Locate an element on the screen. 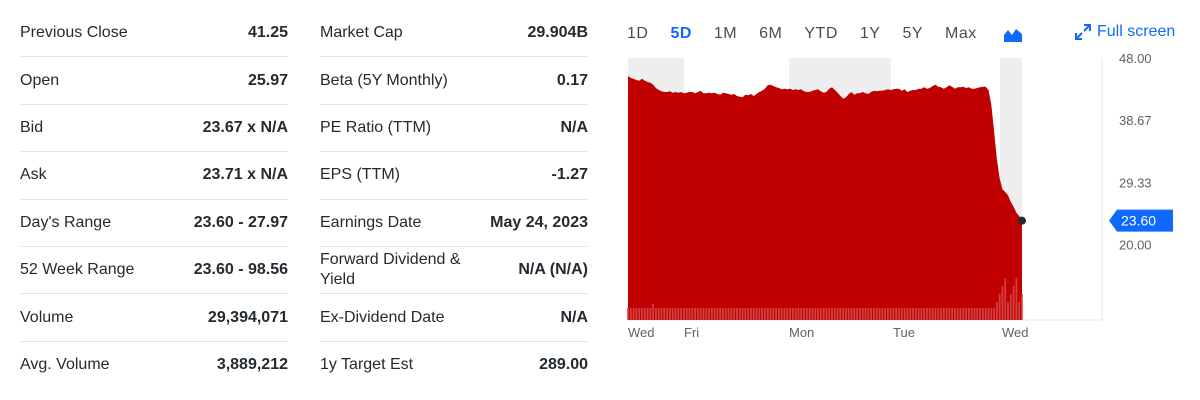 The width and height of the screenshot is (1200, 400). x-tick-label: Fri is located at coordinates (691, 332).